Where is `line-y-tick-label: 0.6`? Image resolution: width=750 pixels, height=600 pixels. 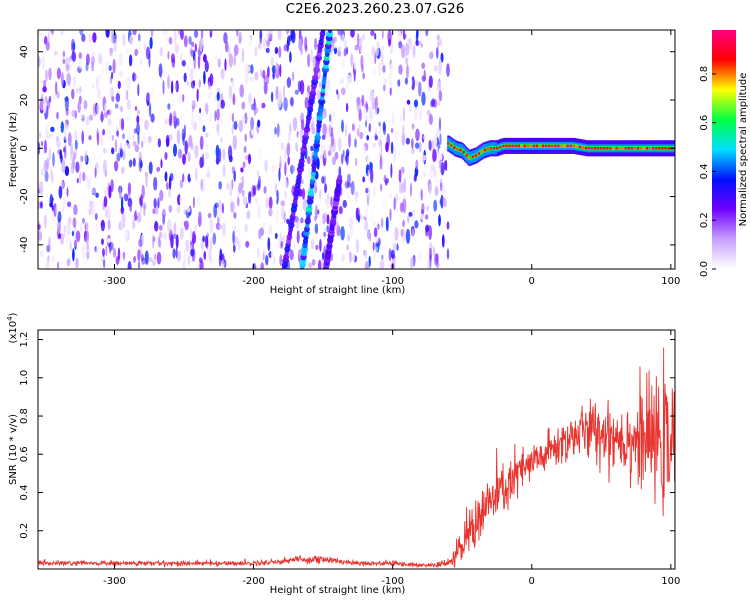
line-y-tick-label: 0.6 is located at coordinates (24, 454).